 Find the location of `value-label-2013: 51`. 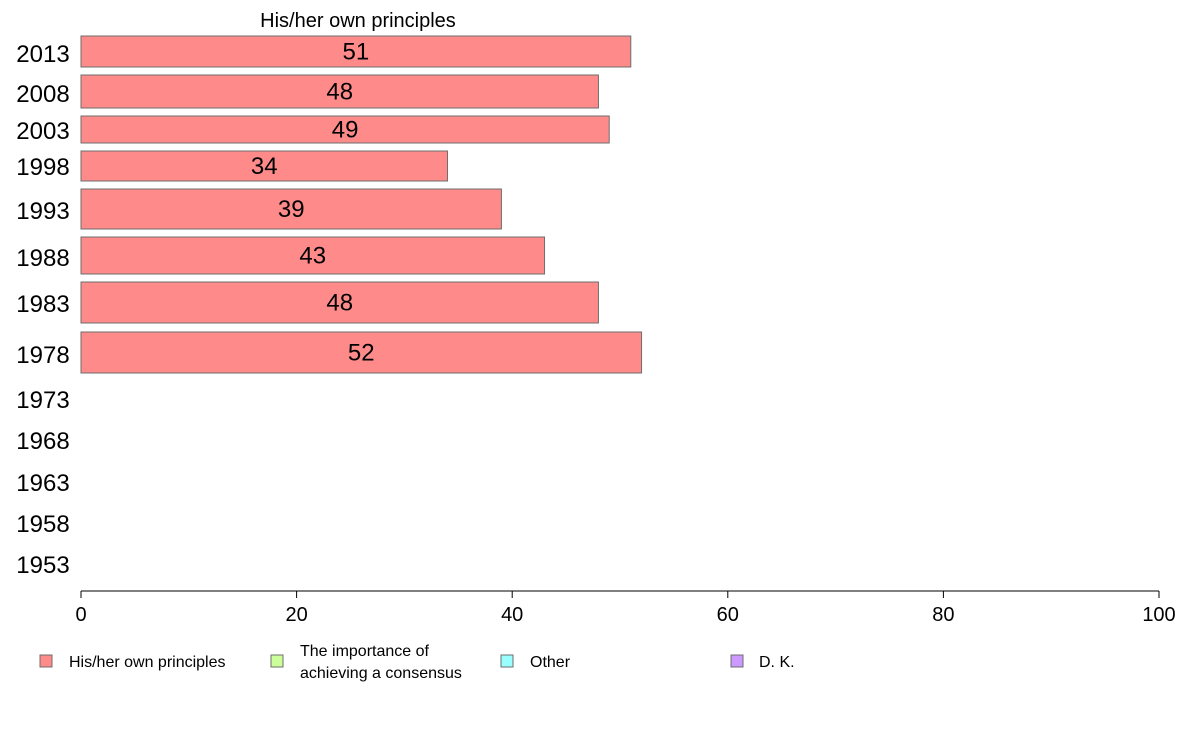

value-label-2013: 51 is located at coordinates (356, 52).